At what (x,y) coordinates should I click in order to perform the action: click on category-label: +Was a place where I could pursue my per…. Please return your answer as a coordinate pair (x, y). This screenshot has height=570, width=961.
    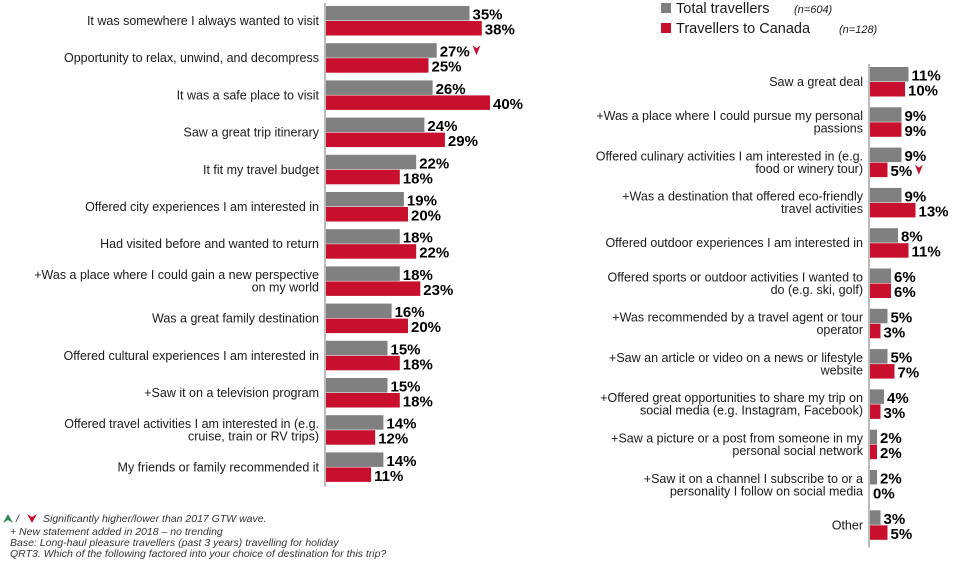
    Looking at the image, I should click on (729, 122).